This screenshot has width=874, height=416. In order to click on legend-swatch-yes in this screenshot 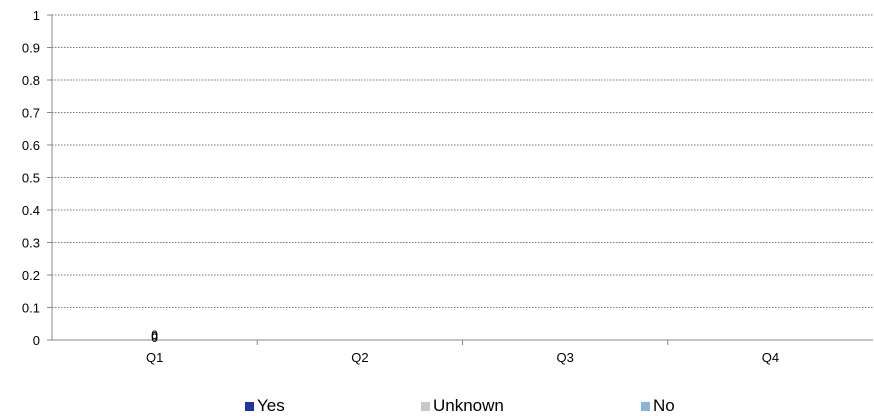, I will do `click(249, 406)`.